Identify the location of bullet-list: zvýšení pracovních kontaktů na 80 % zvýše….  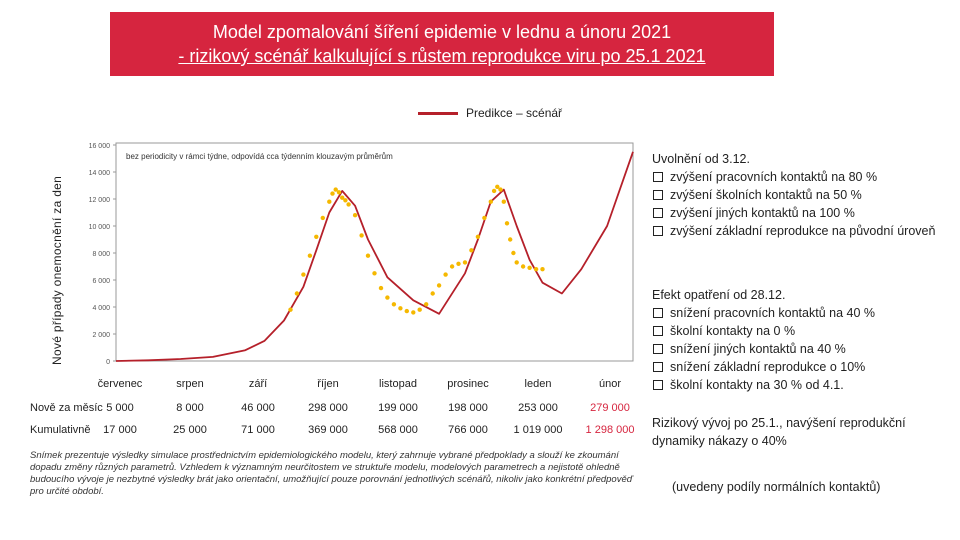
(802, 204).